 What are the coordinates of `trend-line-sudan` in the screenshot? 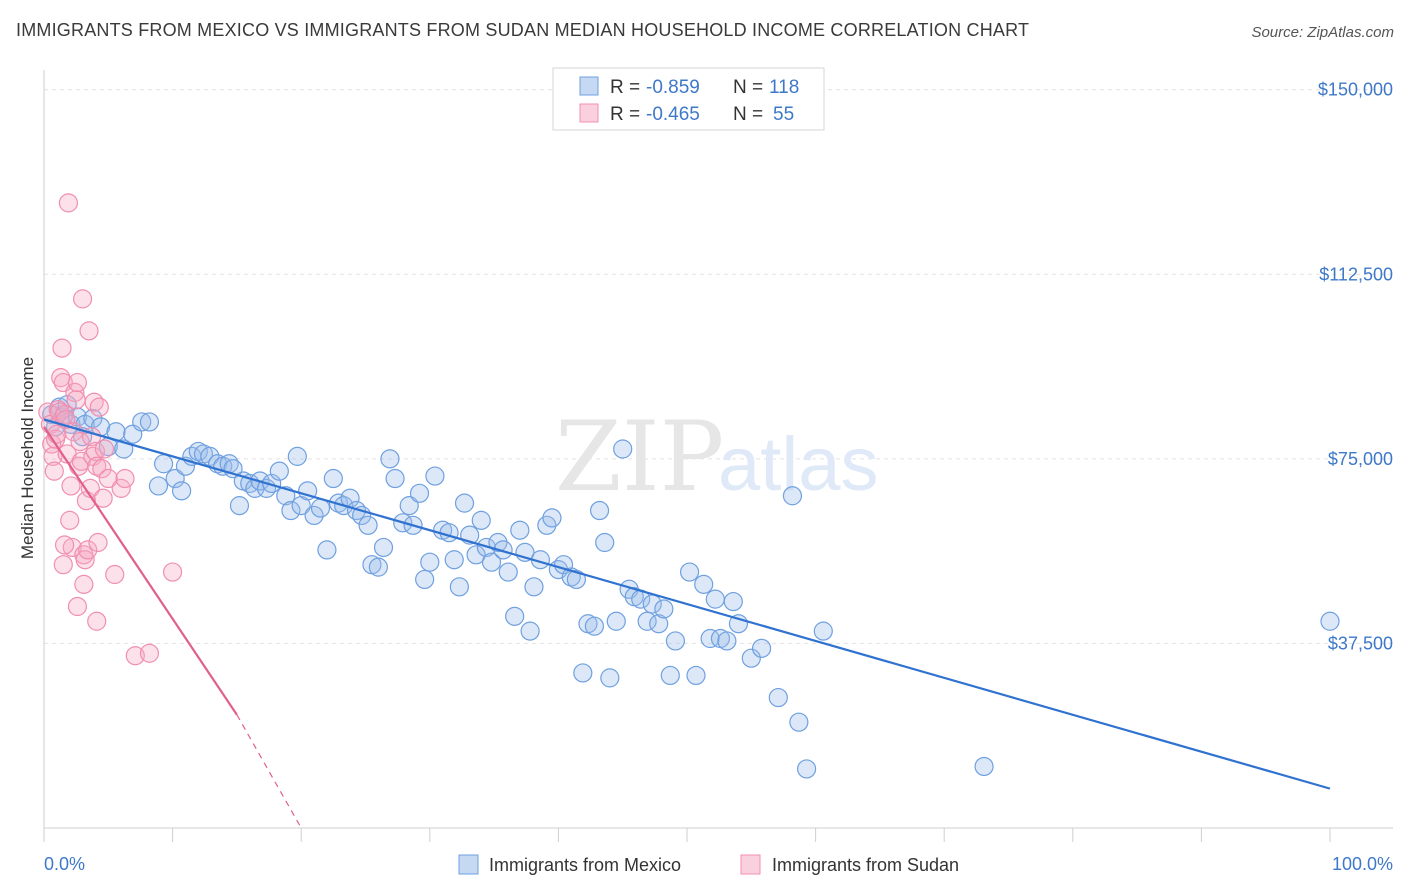 It's located at (140, 571).